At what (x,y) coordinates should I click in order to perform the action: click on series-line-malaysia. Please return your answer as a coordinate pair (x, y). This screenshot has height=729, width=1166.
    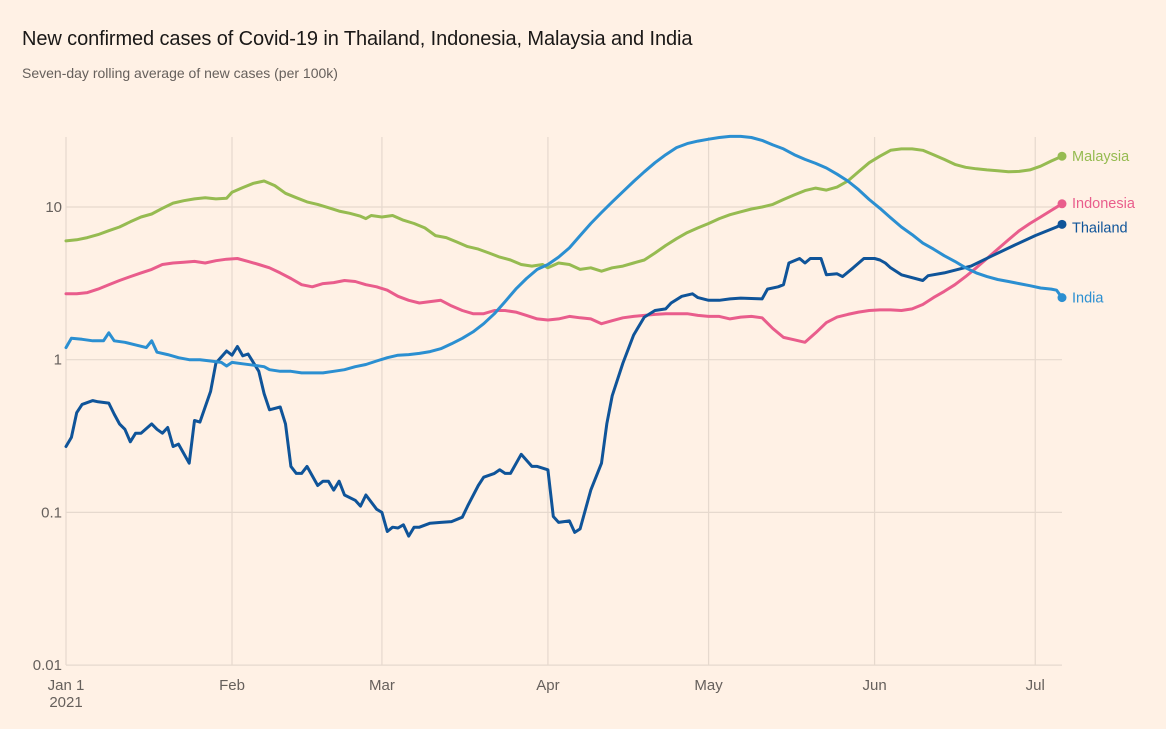
    Looking at the image, I should click on (564, 210).